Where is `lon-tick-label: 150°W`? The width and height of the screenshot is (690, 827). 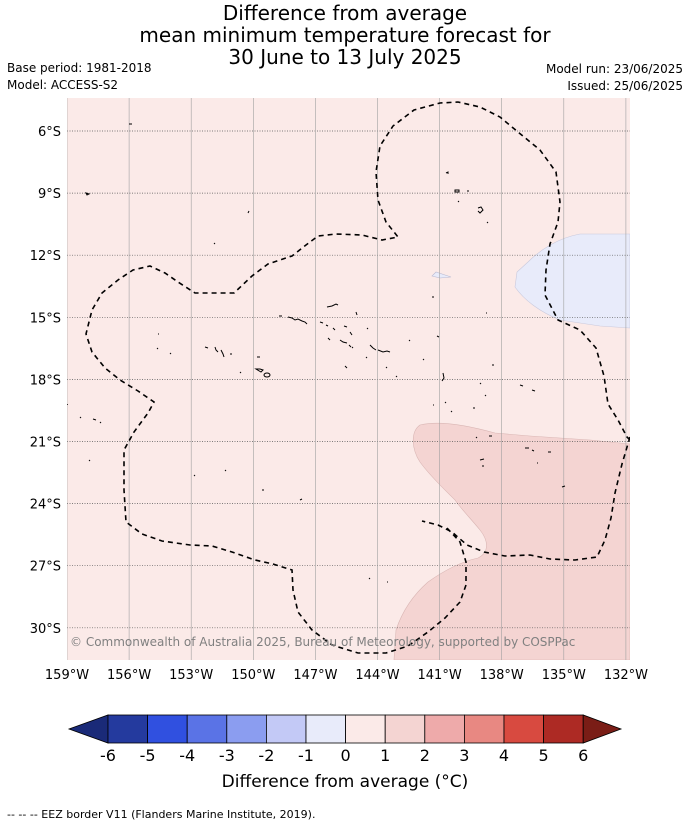
lon-tick-label: 150°W is located at coordinates (253, 675).